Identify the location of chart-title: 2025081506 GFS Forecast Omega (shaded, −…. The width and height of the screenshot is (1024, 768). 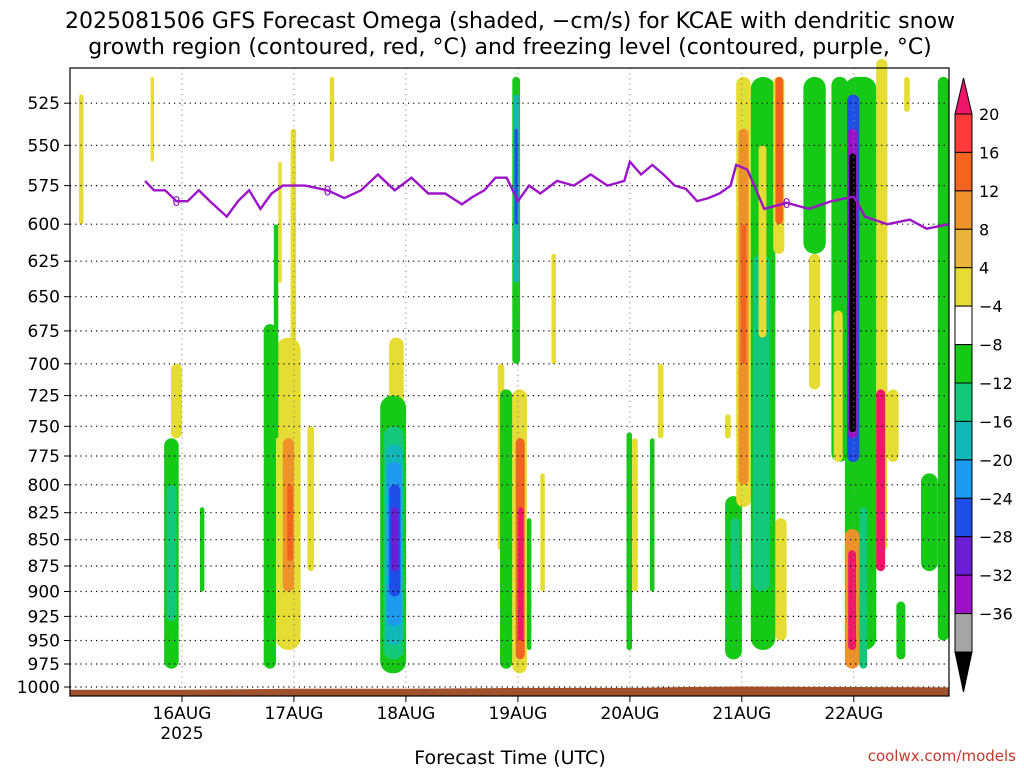
(510, 34).